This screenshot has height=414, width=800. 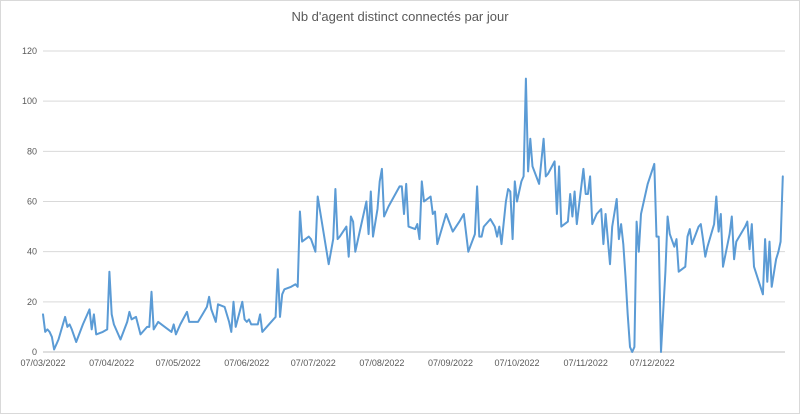 What do you see at coordinates (381, 363) in the screenshot?
I see `x-tick-label: 07/08/2022` at bounding box center [381, 363].